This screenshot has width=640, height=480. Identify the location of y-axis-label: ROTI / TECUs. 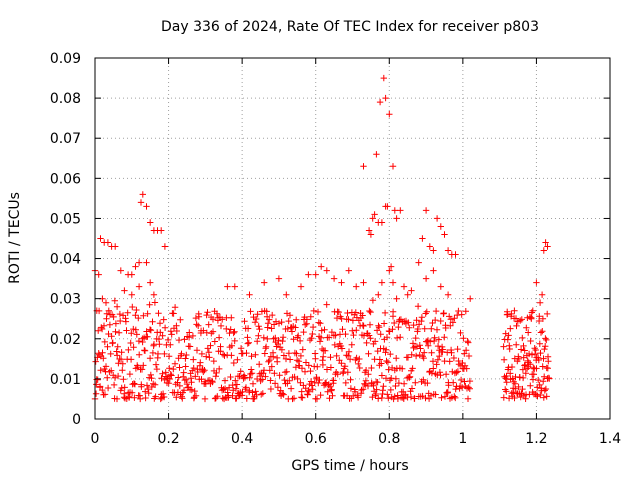
(15, 238).